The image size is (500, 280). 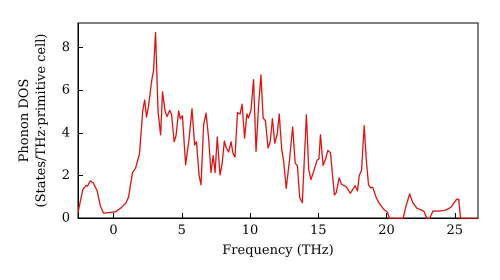 What do you see at coordinates (386, 230) in the screenshot?
I see `x-tick-label: 20` at bounding box center [386, 230].